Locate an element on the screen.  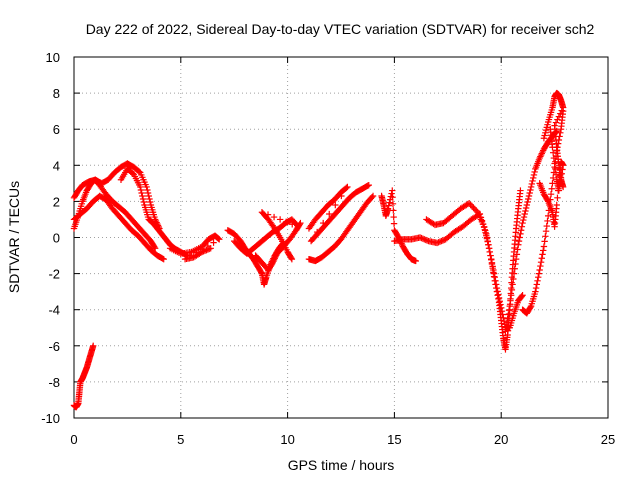
y-tick-label-4: 2 is located at coordinates (56, 201).